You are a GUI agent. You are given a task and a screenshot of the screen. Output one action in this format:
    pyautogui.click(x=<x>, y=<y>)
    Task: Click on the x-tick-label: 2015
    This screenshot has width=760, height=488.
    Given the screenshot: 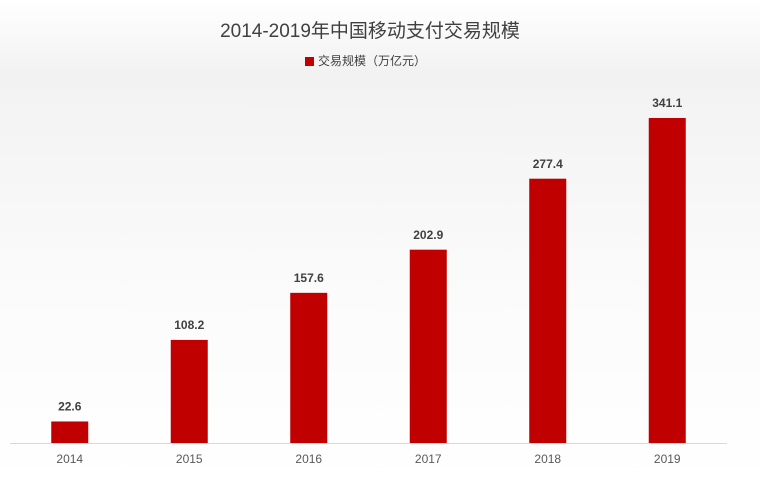 What is the action you would take?
    pyautogui.click(x=189, y=459)
    